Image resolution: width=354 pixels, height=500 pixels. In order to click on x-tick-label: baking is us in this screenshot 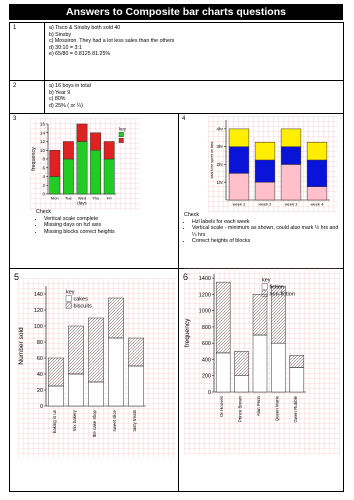, I will do `click(54, 421)`.